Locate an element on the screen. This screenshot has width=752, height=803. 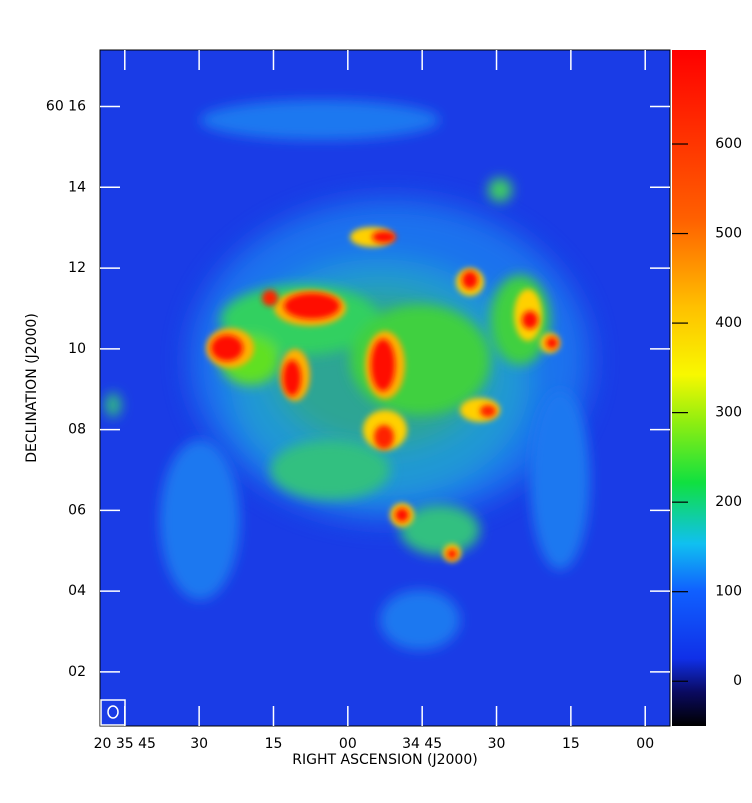
colorbar-tick-label: 100 is located at coordinates (728, 592).